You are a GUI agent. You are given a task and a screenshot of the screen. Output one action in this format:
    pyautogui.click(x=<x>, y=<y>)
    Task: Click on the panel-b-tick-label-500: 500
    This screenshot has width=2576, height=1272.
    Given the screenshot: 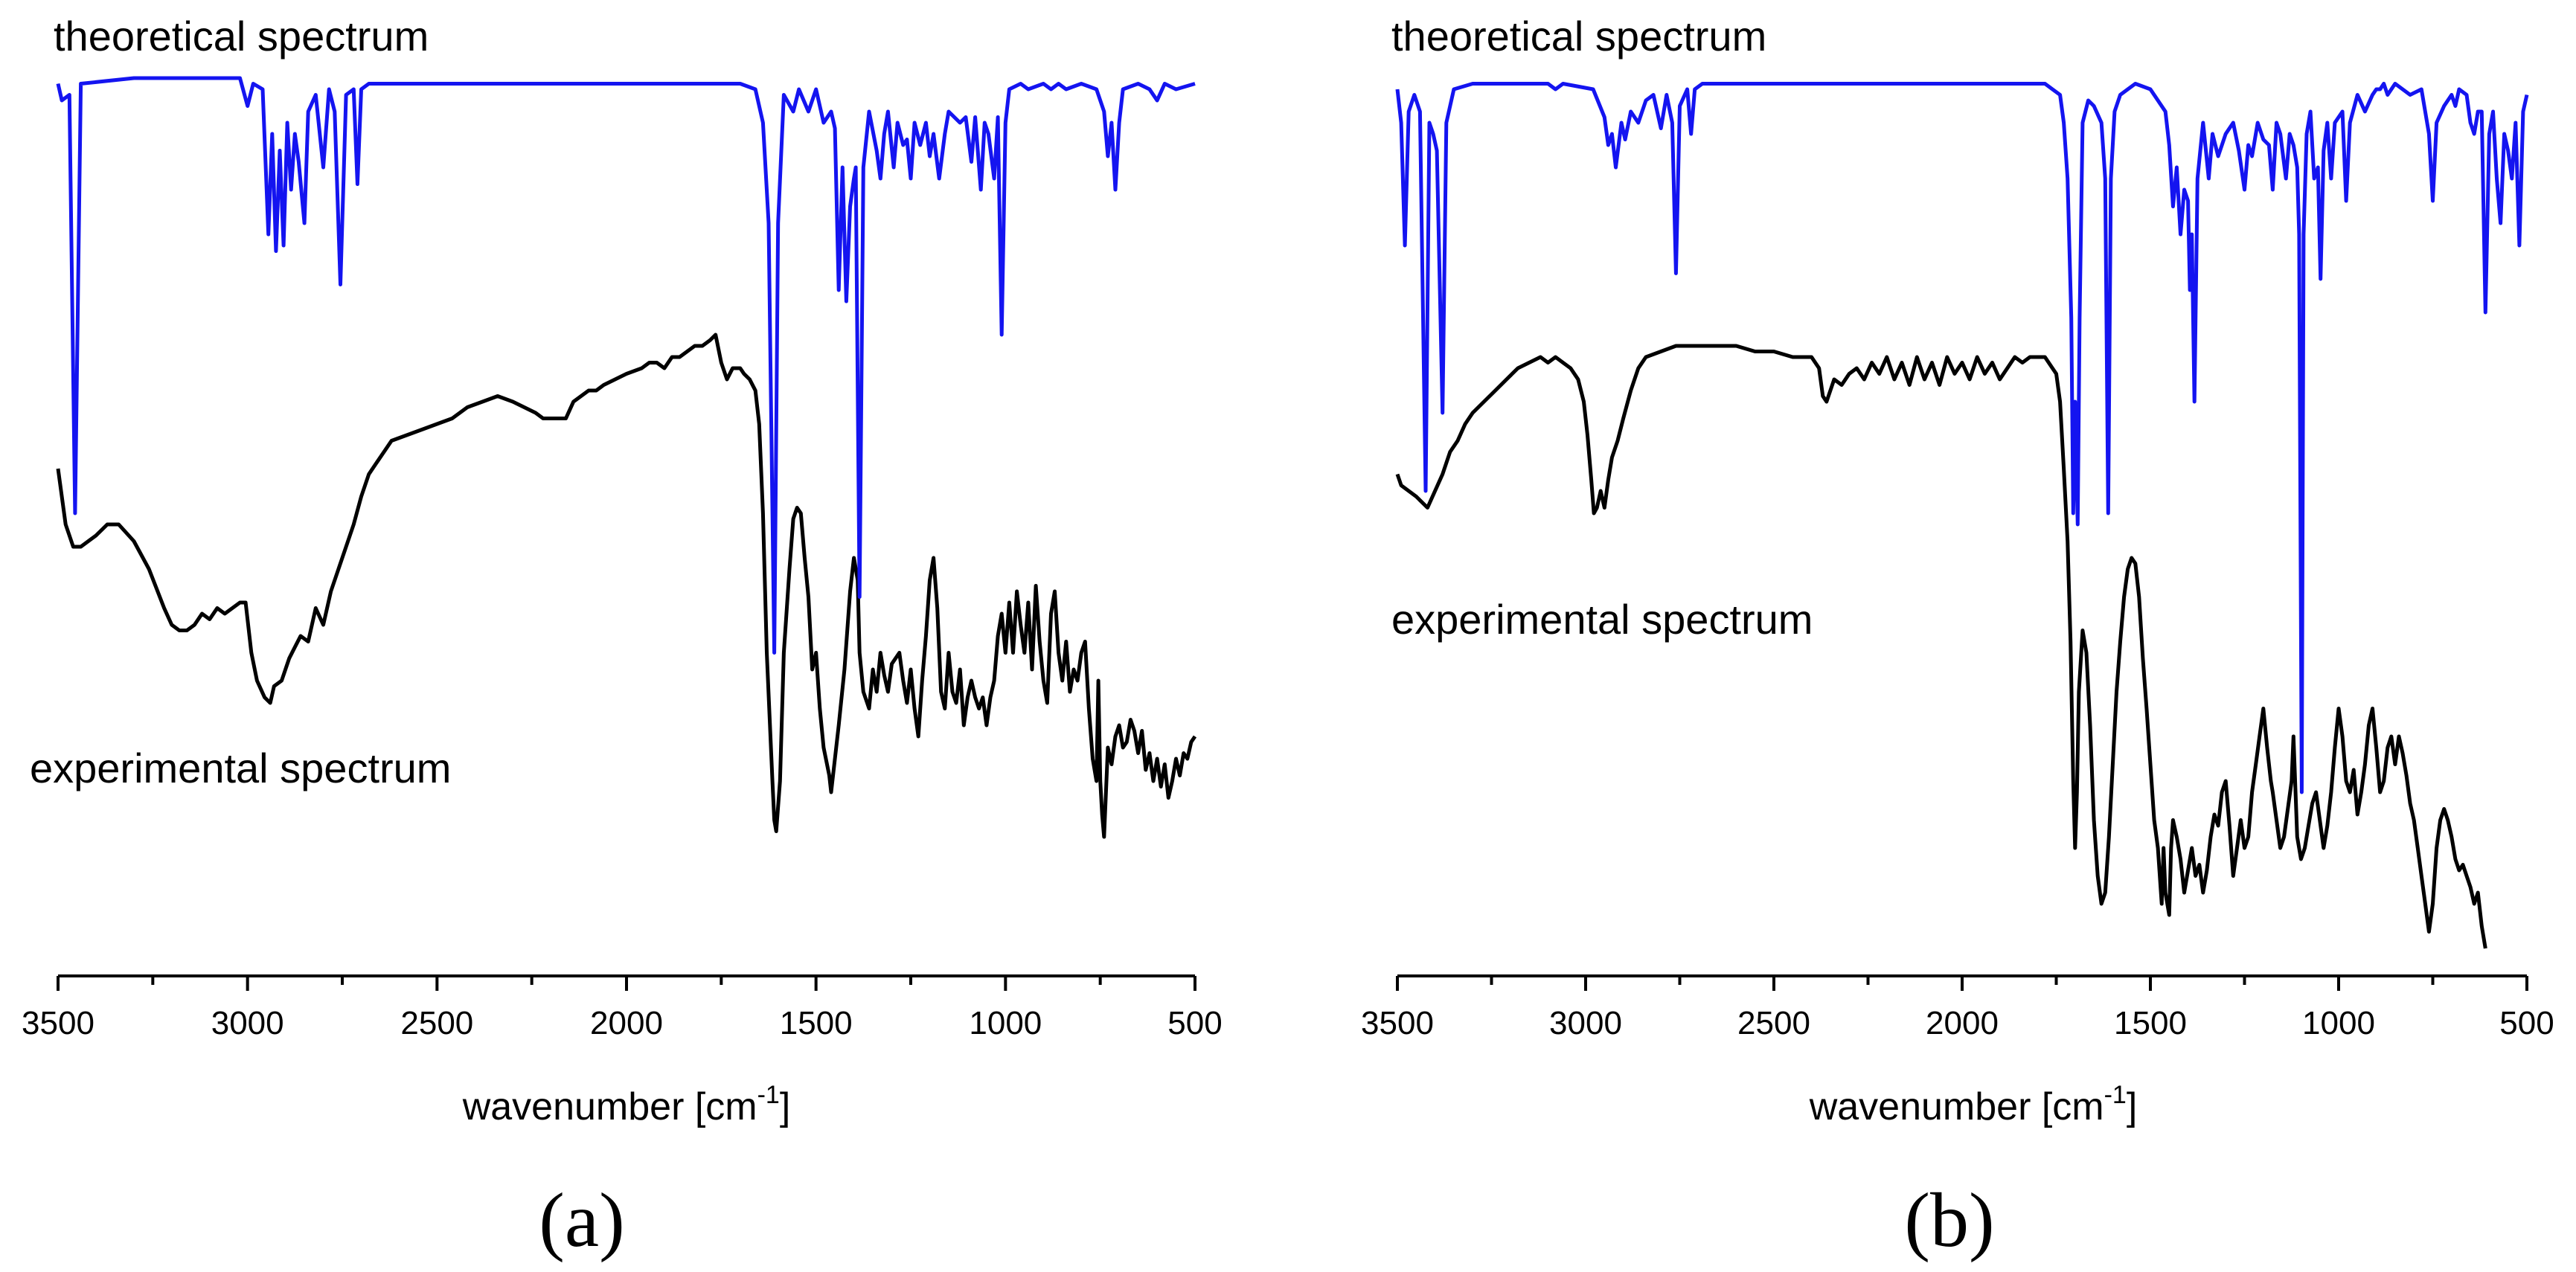 What is the action you would take?
    pyautogui.click(x=2526, y=1023)
    